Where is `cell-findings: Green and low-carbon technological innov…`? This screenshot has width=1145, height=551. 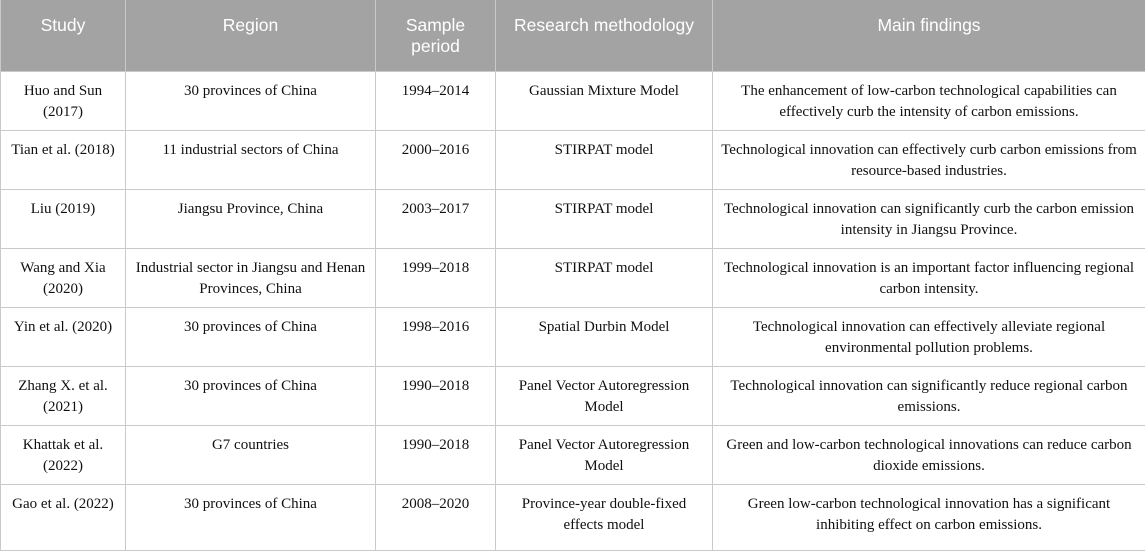 cell-findings: Green and low-carbon technological innov… is located at coordinates (929, 454).